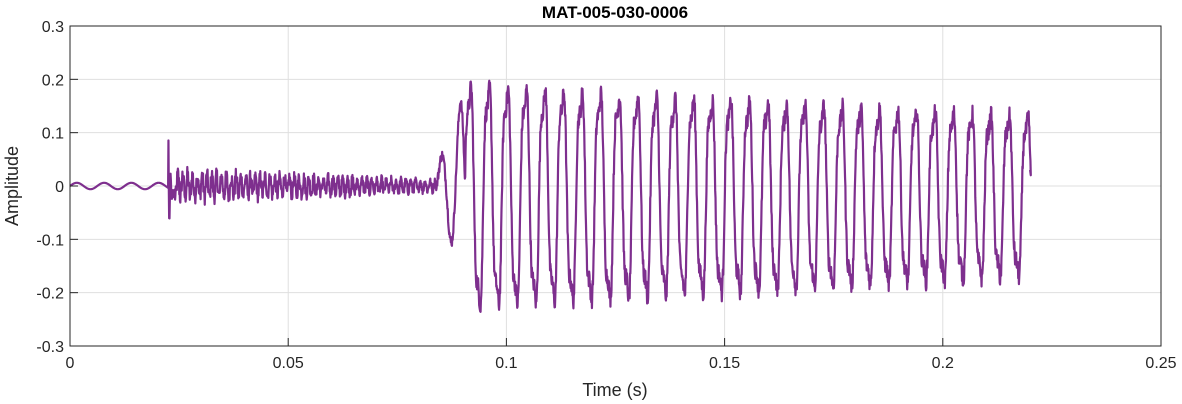  What do you see at coordinates (724, 363) in the screenshot?
I see `x-tick-label: 0.15` at bounding box center [724, 363].